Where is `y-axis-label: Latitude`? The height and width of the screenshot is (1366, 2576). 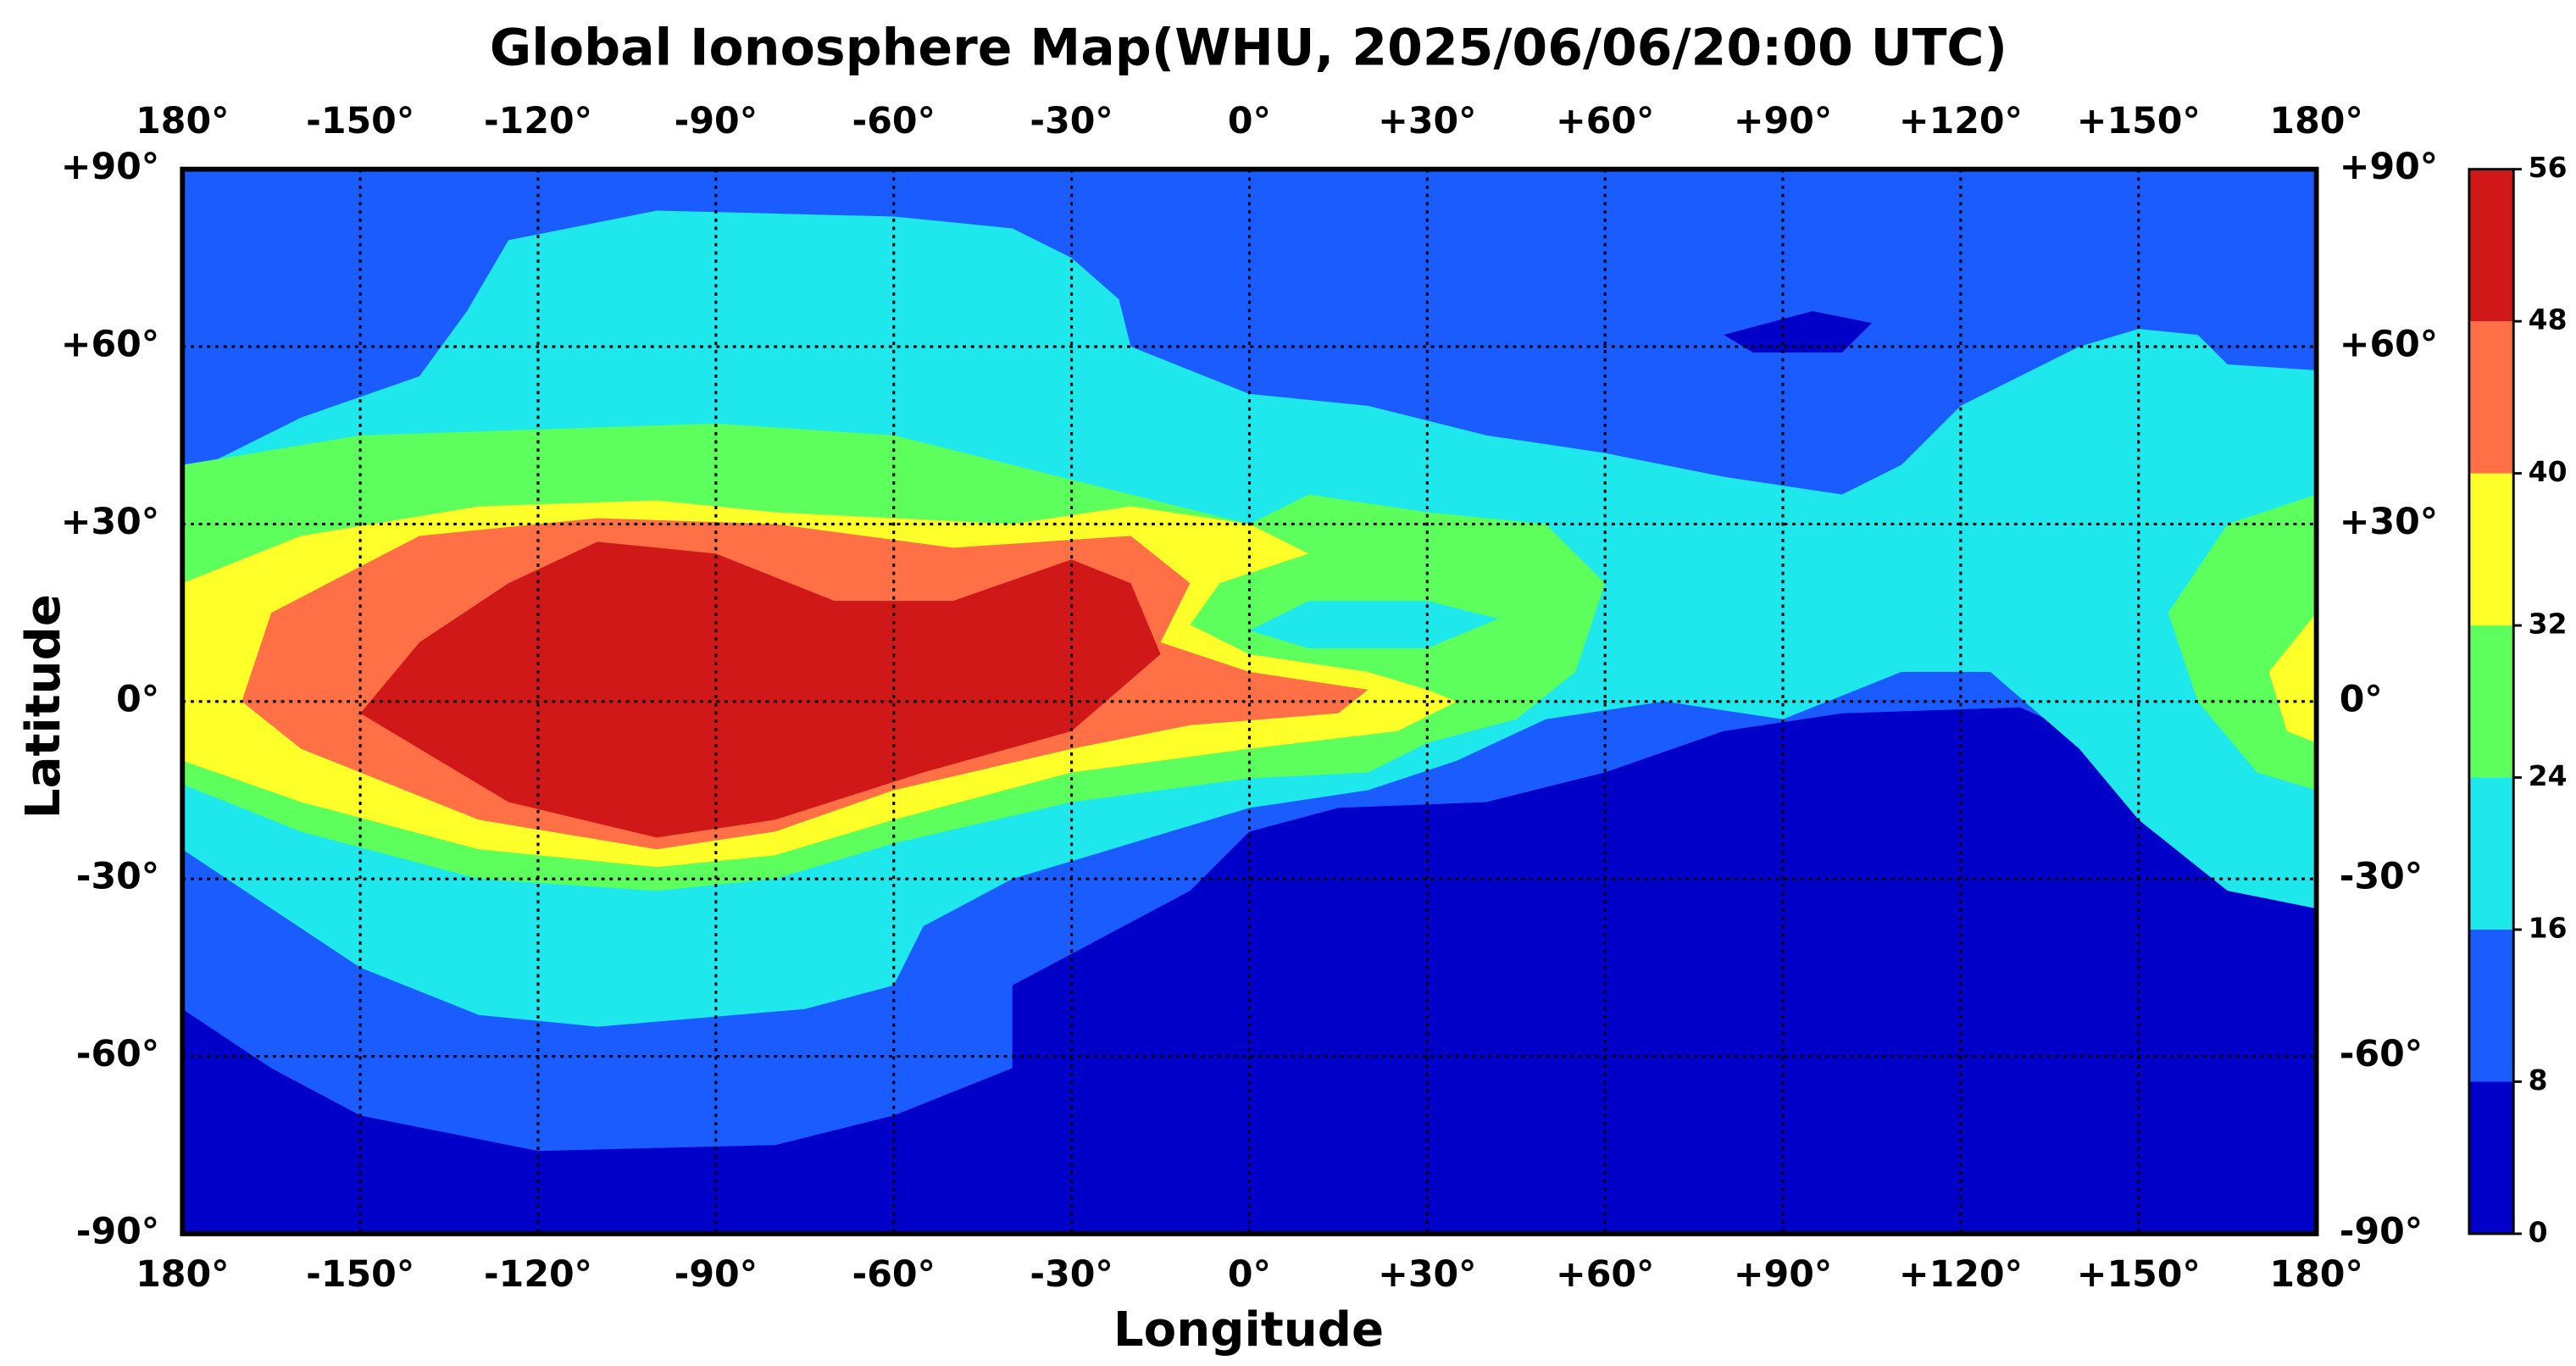 y-axis-label: Latitude is located at coordinates (43, 706).